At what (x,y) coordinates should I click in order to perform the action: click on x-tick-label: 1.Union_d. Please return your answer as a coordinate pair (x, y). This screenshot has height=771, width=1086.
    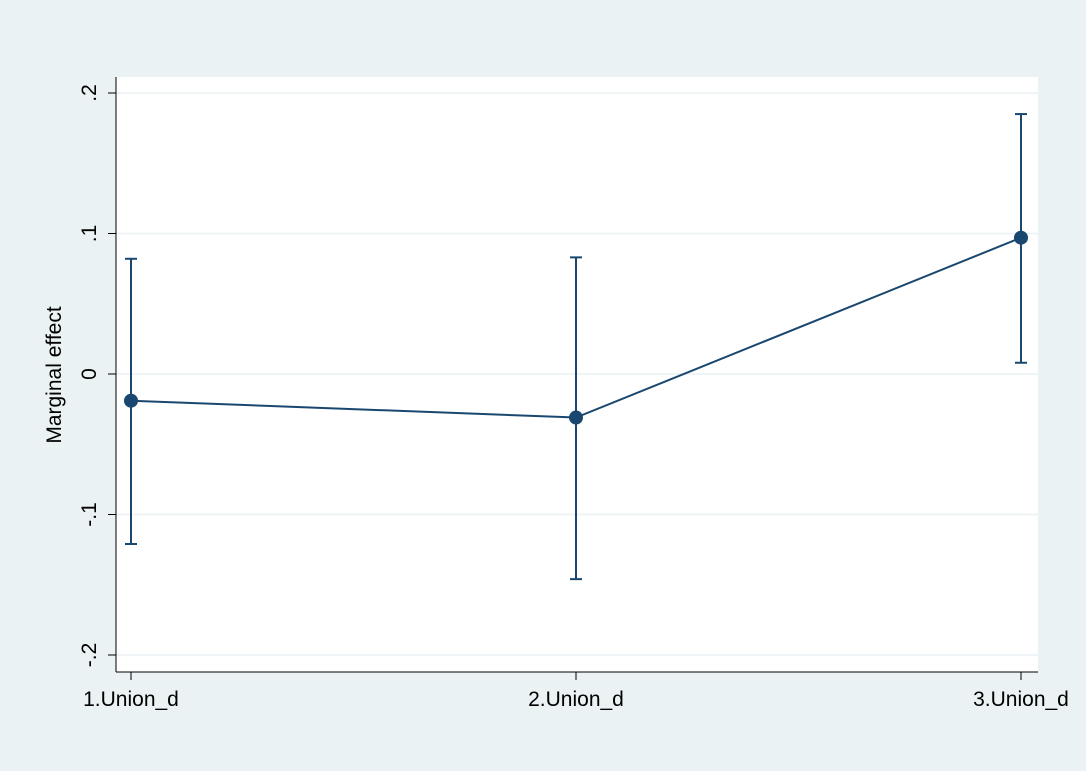
    Looking at the image, I should click on (131, 699).